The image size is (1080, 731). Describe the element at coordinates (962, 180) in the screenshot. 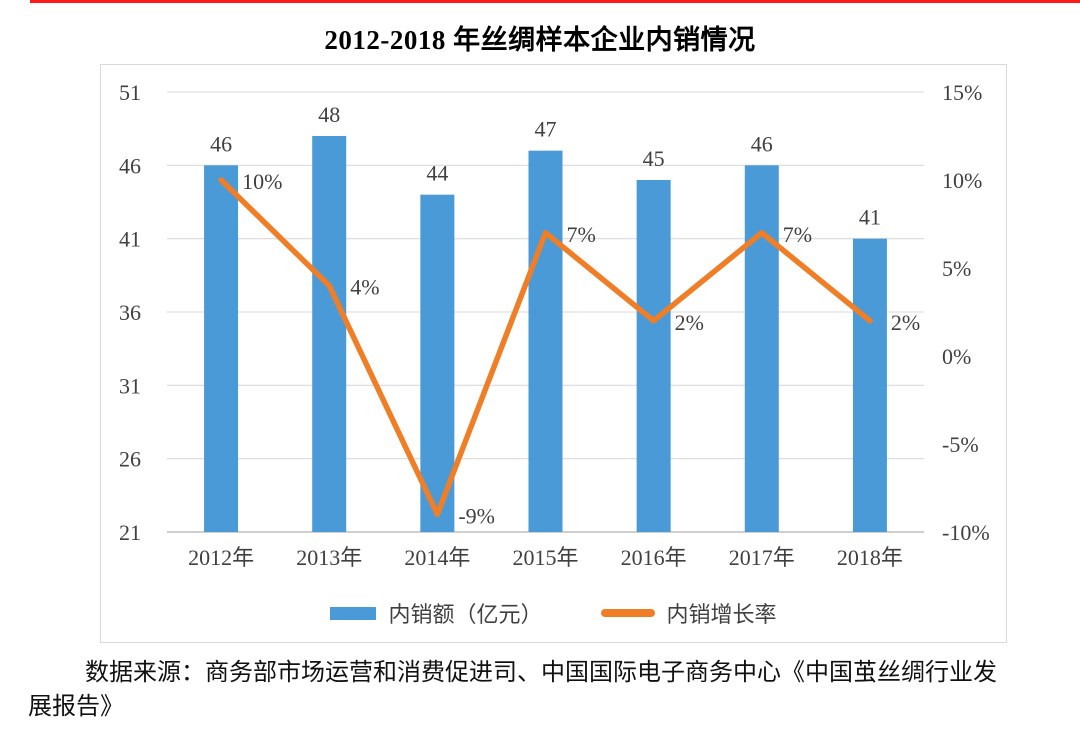

I see `y2-axis-tick-label: 10%` at that location.